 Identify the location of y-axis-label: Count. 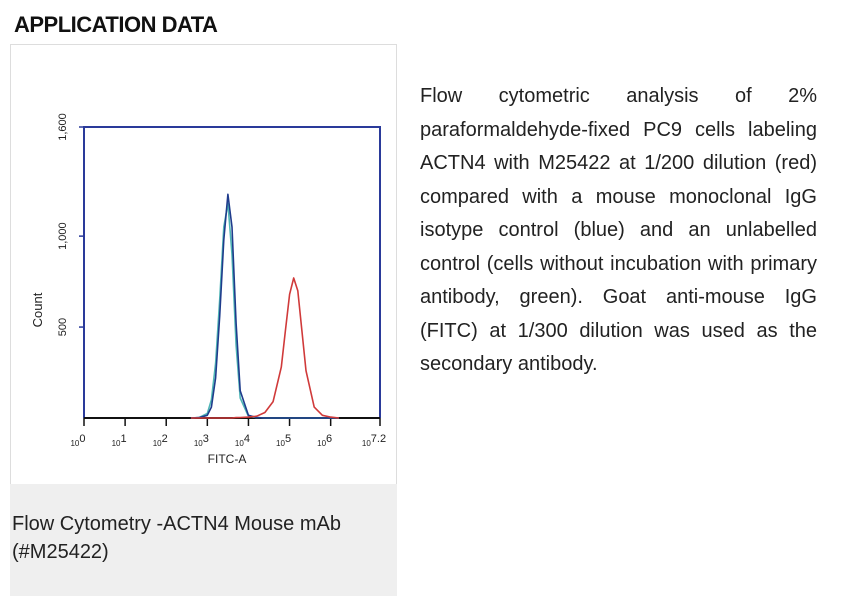
(37, 309).